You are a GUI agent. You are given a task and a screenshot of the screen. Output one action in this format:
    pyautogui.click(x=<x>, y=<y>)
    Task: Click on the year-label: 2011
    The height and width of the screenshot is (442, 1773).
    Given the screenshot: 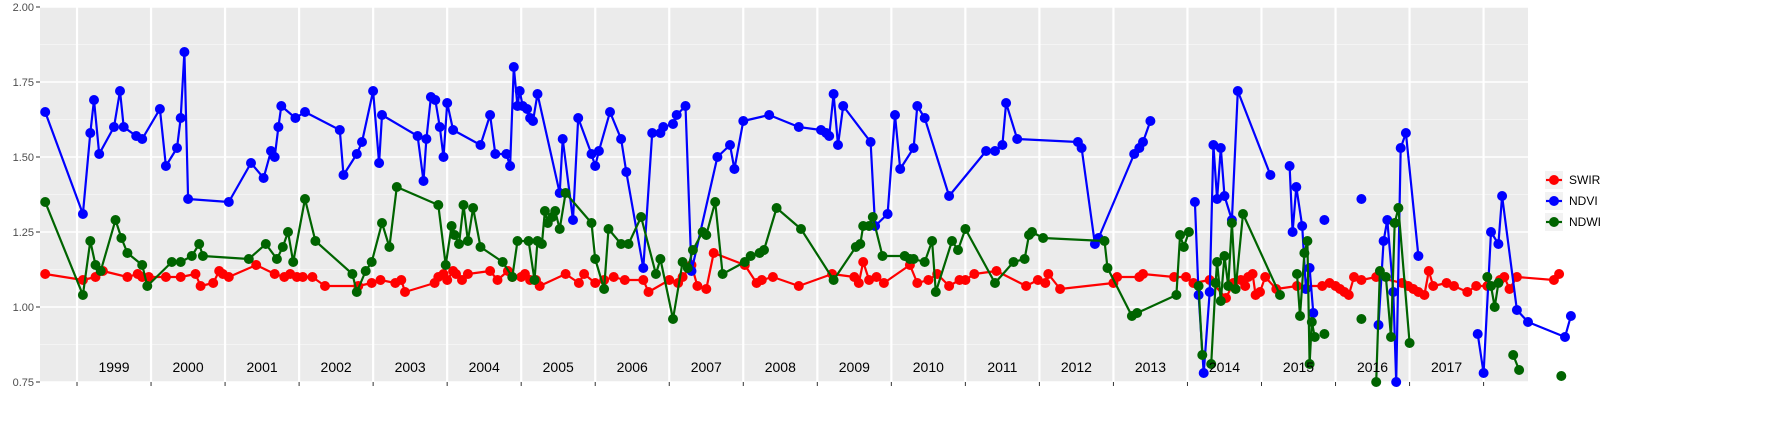 What is the action you would take?
    pyautogui.click(x=1002, y=367)
    